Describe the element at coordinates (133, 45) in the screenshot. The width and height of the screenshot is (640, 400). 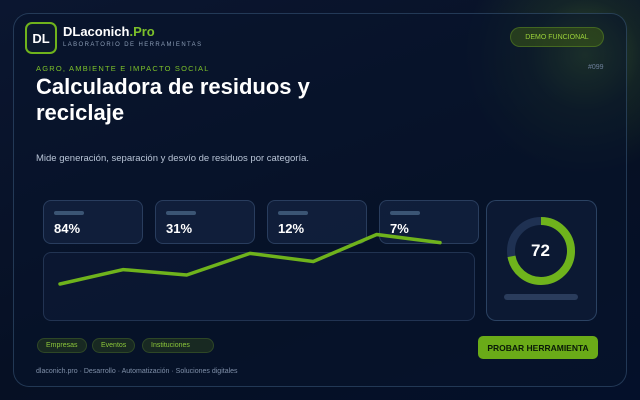
I see `brand-subtitle: LABORATORIO DE HERRAMIENTAS` at that location.